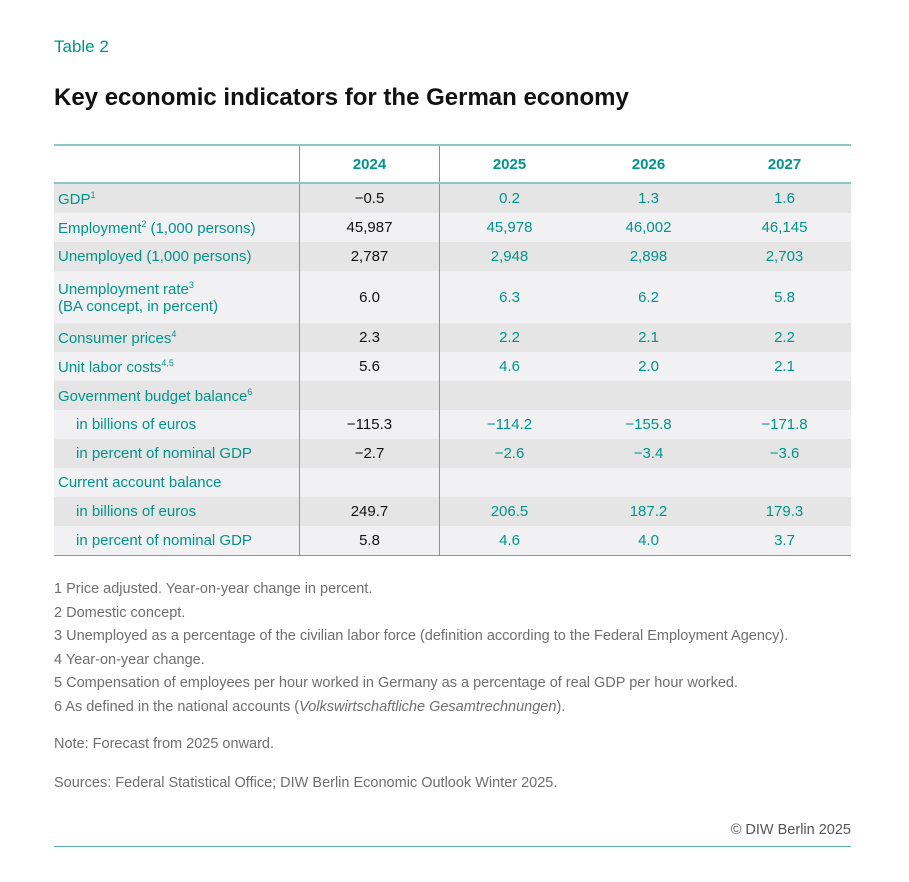 The height and width of the screenshot is (882, 909). I want to click on cell-value: −2.6, so click(509, 453).